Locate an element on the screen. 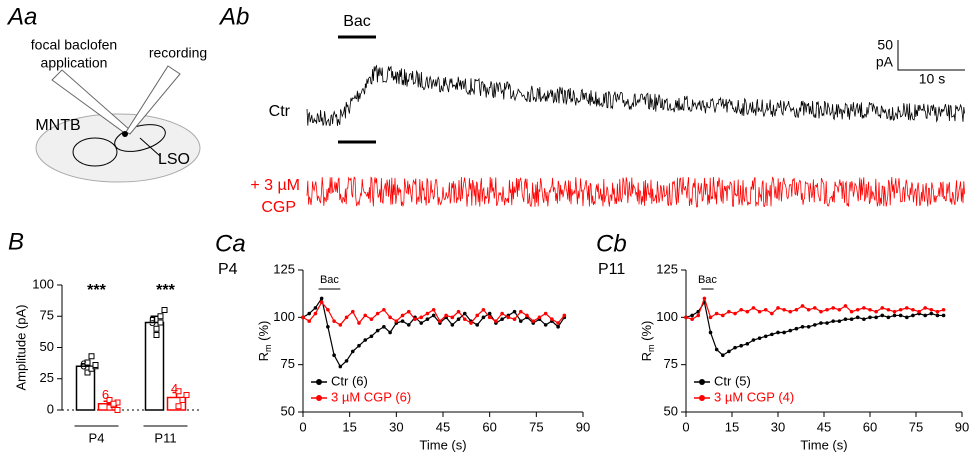 Image resolution: width=974 pixels, height=460 pixels. panel-label: Cb is located at coordinates (611, 243).